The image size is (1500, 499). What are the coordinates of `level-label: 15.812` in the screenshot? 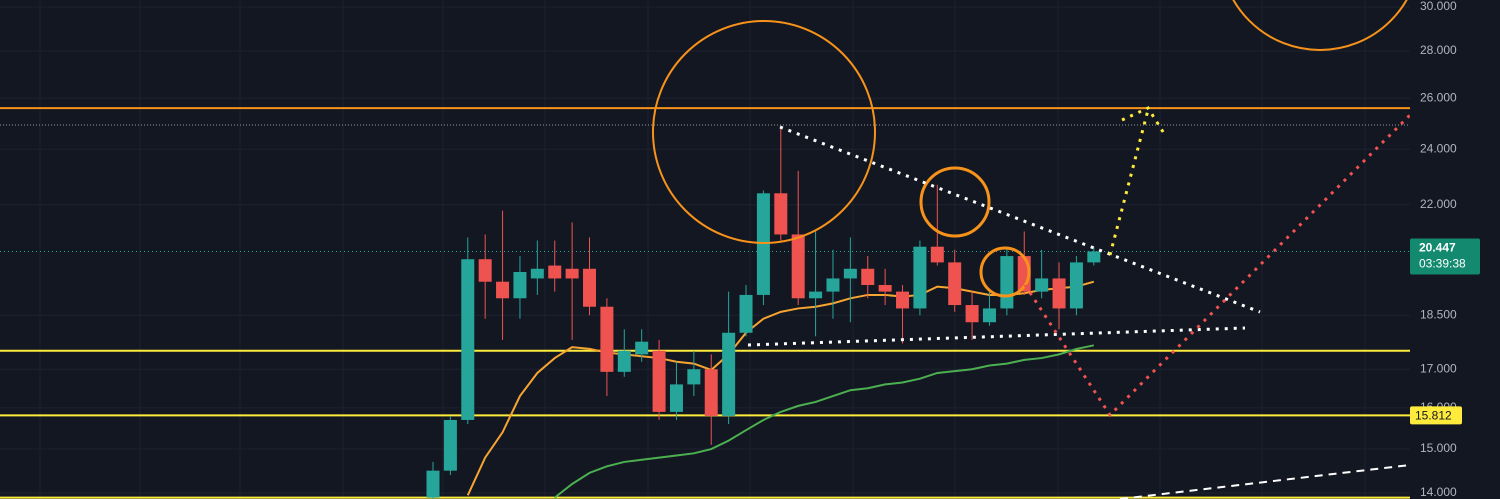 It's located at (1433, 416).